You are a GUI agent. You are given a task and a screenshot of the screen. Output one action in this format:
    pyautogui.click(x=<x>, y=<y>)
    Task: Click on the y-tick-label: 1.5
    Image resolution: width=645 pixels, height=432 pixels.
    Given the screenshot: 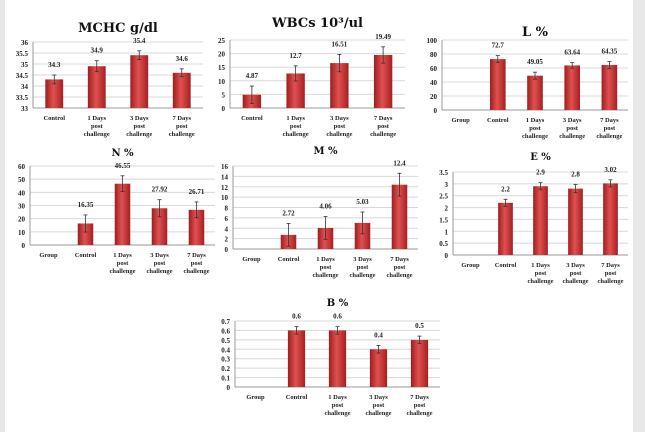 What is the action you would take?
    pyautogui.click(x=443, y=220)
    